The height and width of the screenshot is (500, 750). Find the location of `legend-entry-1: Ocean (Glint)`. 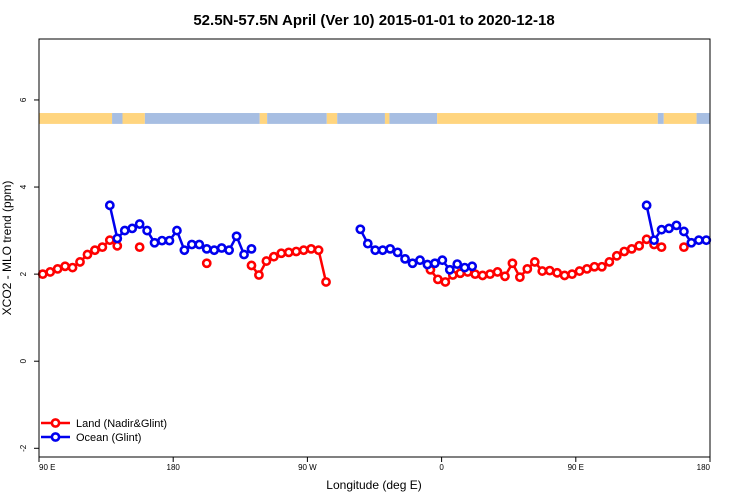

legend-entry-1: Ocean (Glint) is located at coordinates (91, 438).